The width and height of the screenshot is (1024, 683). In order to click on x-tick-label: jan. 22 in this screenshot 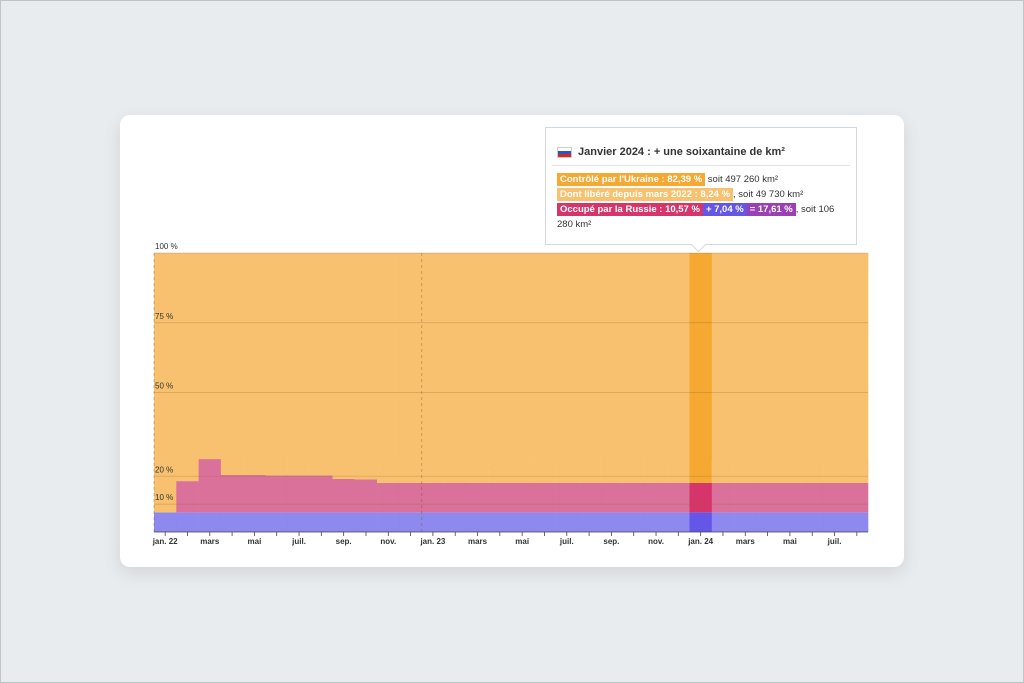, I will do `click(165, 541)`.